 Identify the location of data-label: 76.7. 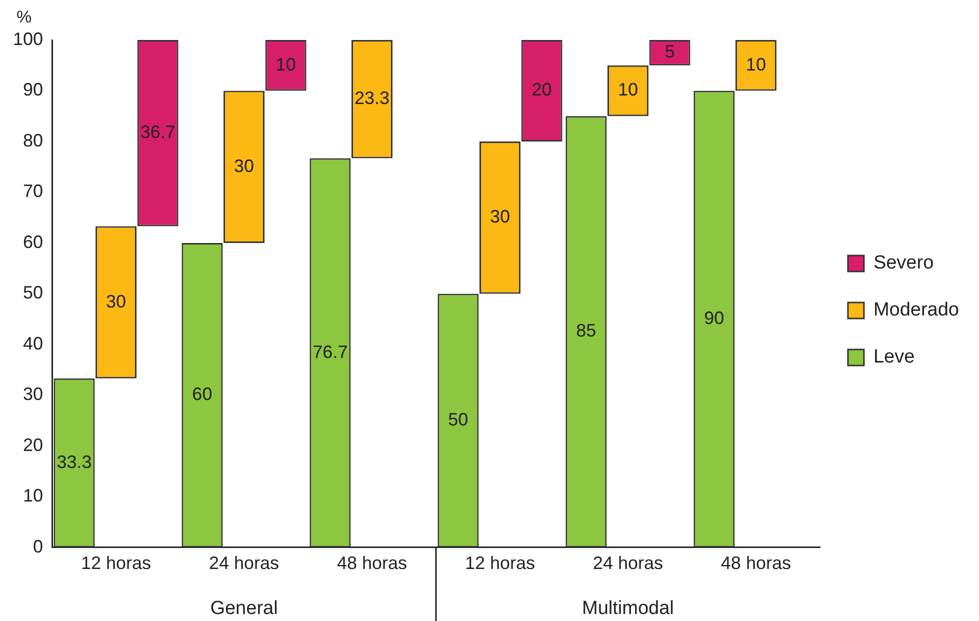
(330, 352).